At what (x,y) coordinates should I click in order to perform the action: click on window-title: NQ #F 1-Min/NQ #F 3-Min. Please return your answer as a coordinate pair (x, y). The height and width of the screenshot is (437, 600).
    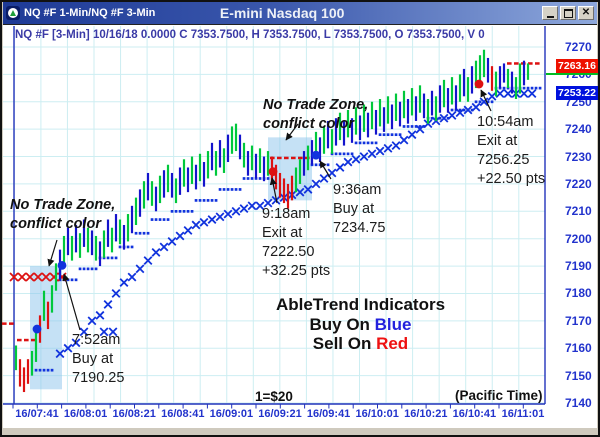
    Looking at the image, I should click on (90, 13).